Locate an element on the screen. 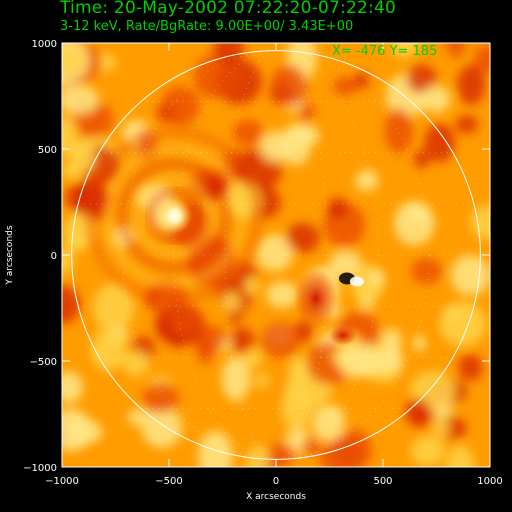 The image size is (512, 512). x-tick-label: 500 is located at coordinates (382, 481).